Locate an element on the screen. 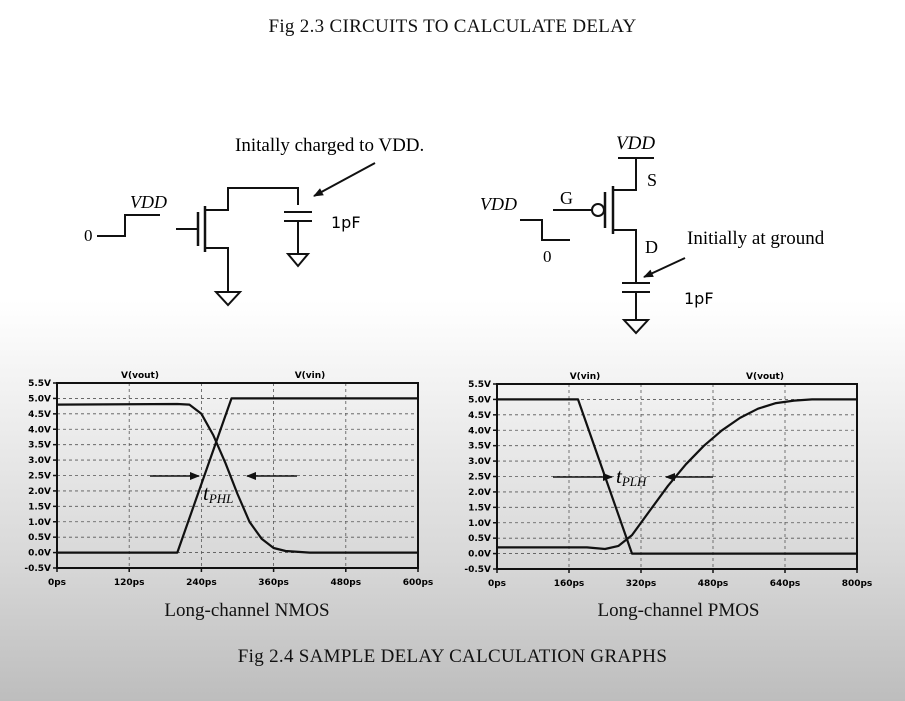 This screenshot has width=905, height=701. pmos-y-tick-label: 0.0V is located at coordinates (479, 555).